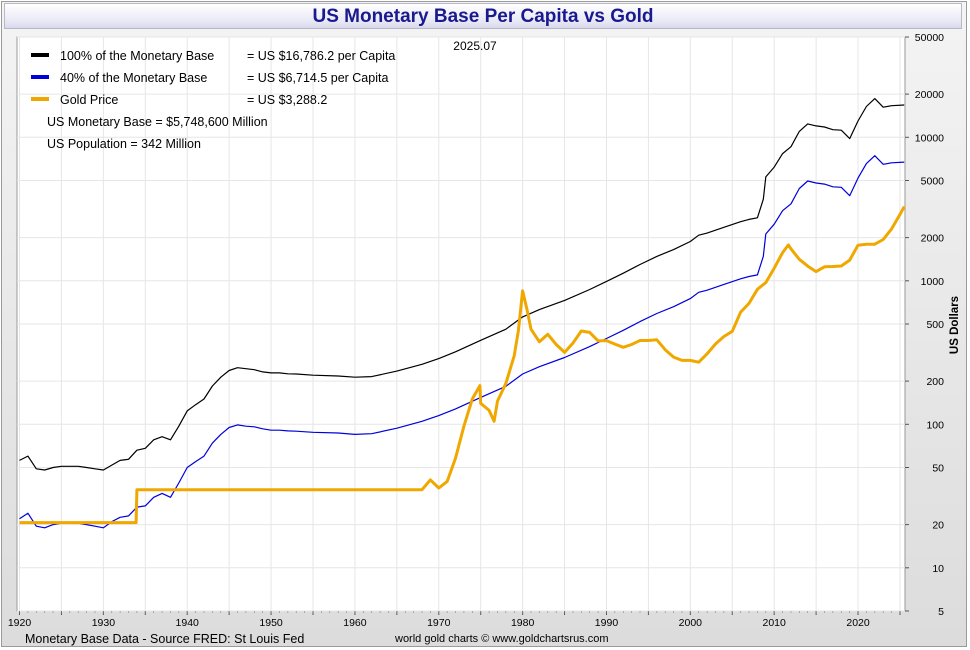  Describe the element at coordinates (271, 623) in the screenshot. I see `x-tick-label: 1950` at that location.